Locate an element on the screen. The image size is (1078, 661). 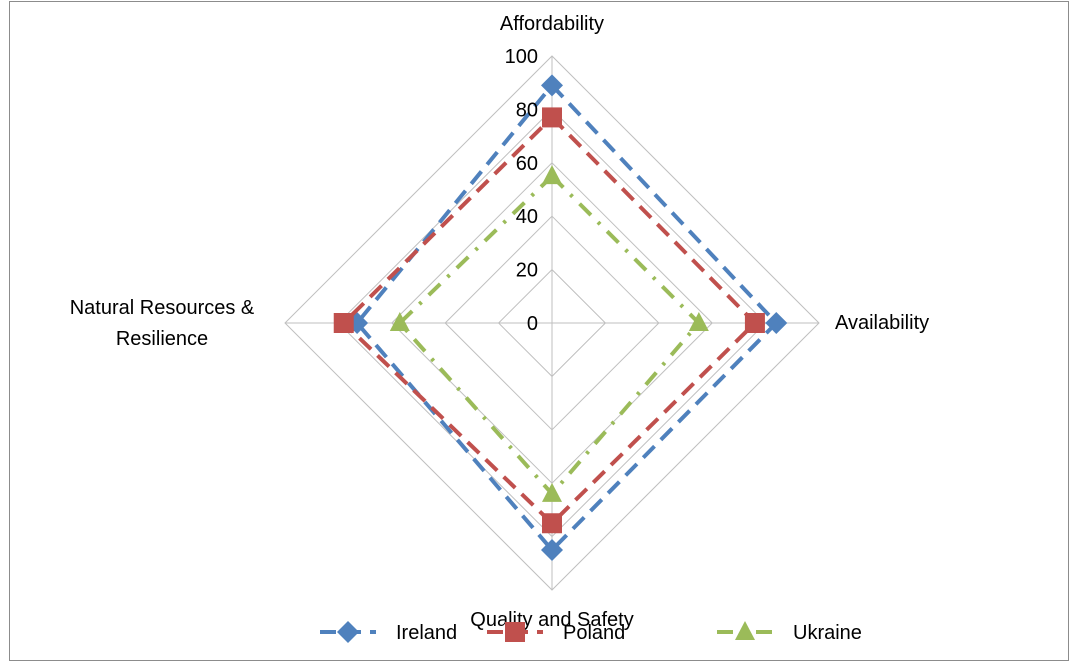
legend-marker-ireland is located at coordinates (348, 632).